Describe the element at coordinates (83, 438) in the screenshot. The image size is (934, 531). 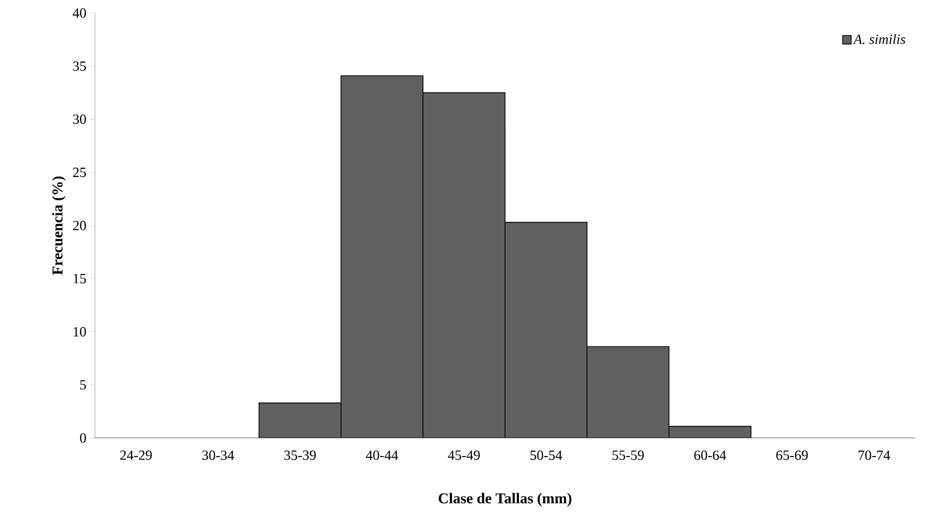
I see `y-tick-label: 0` at that location.